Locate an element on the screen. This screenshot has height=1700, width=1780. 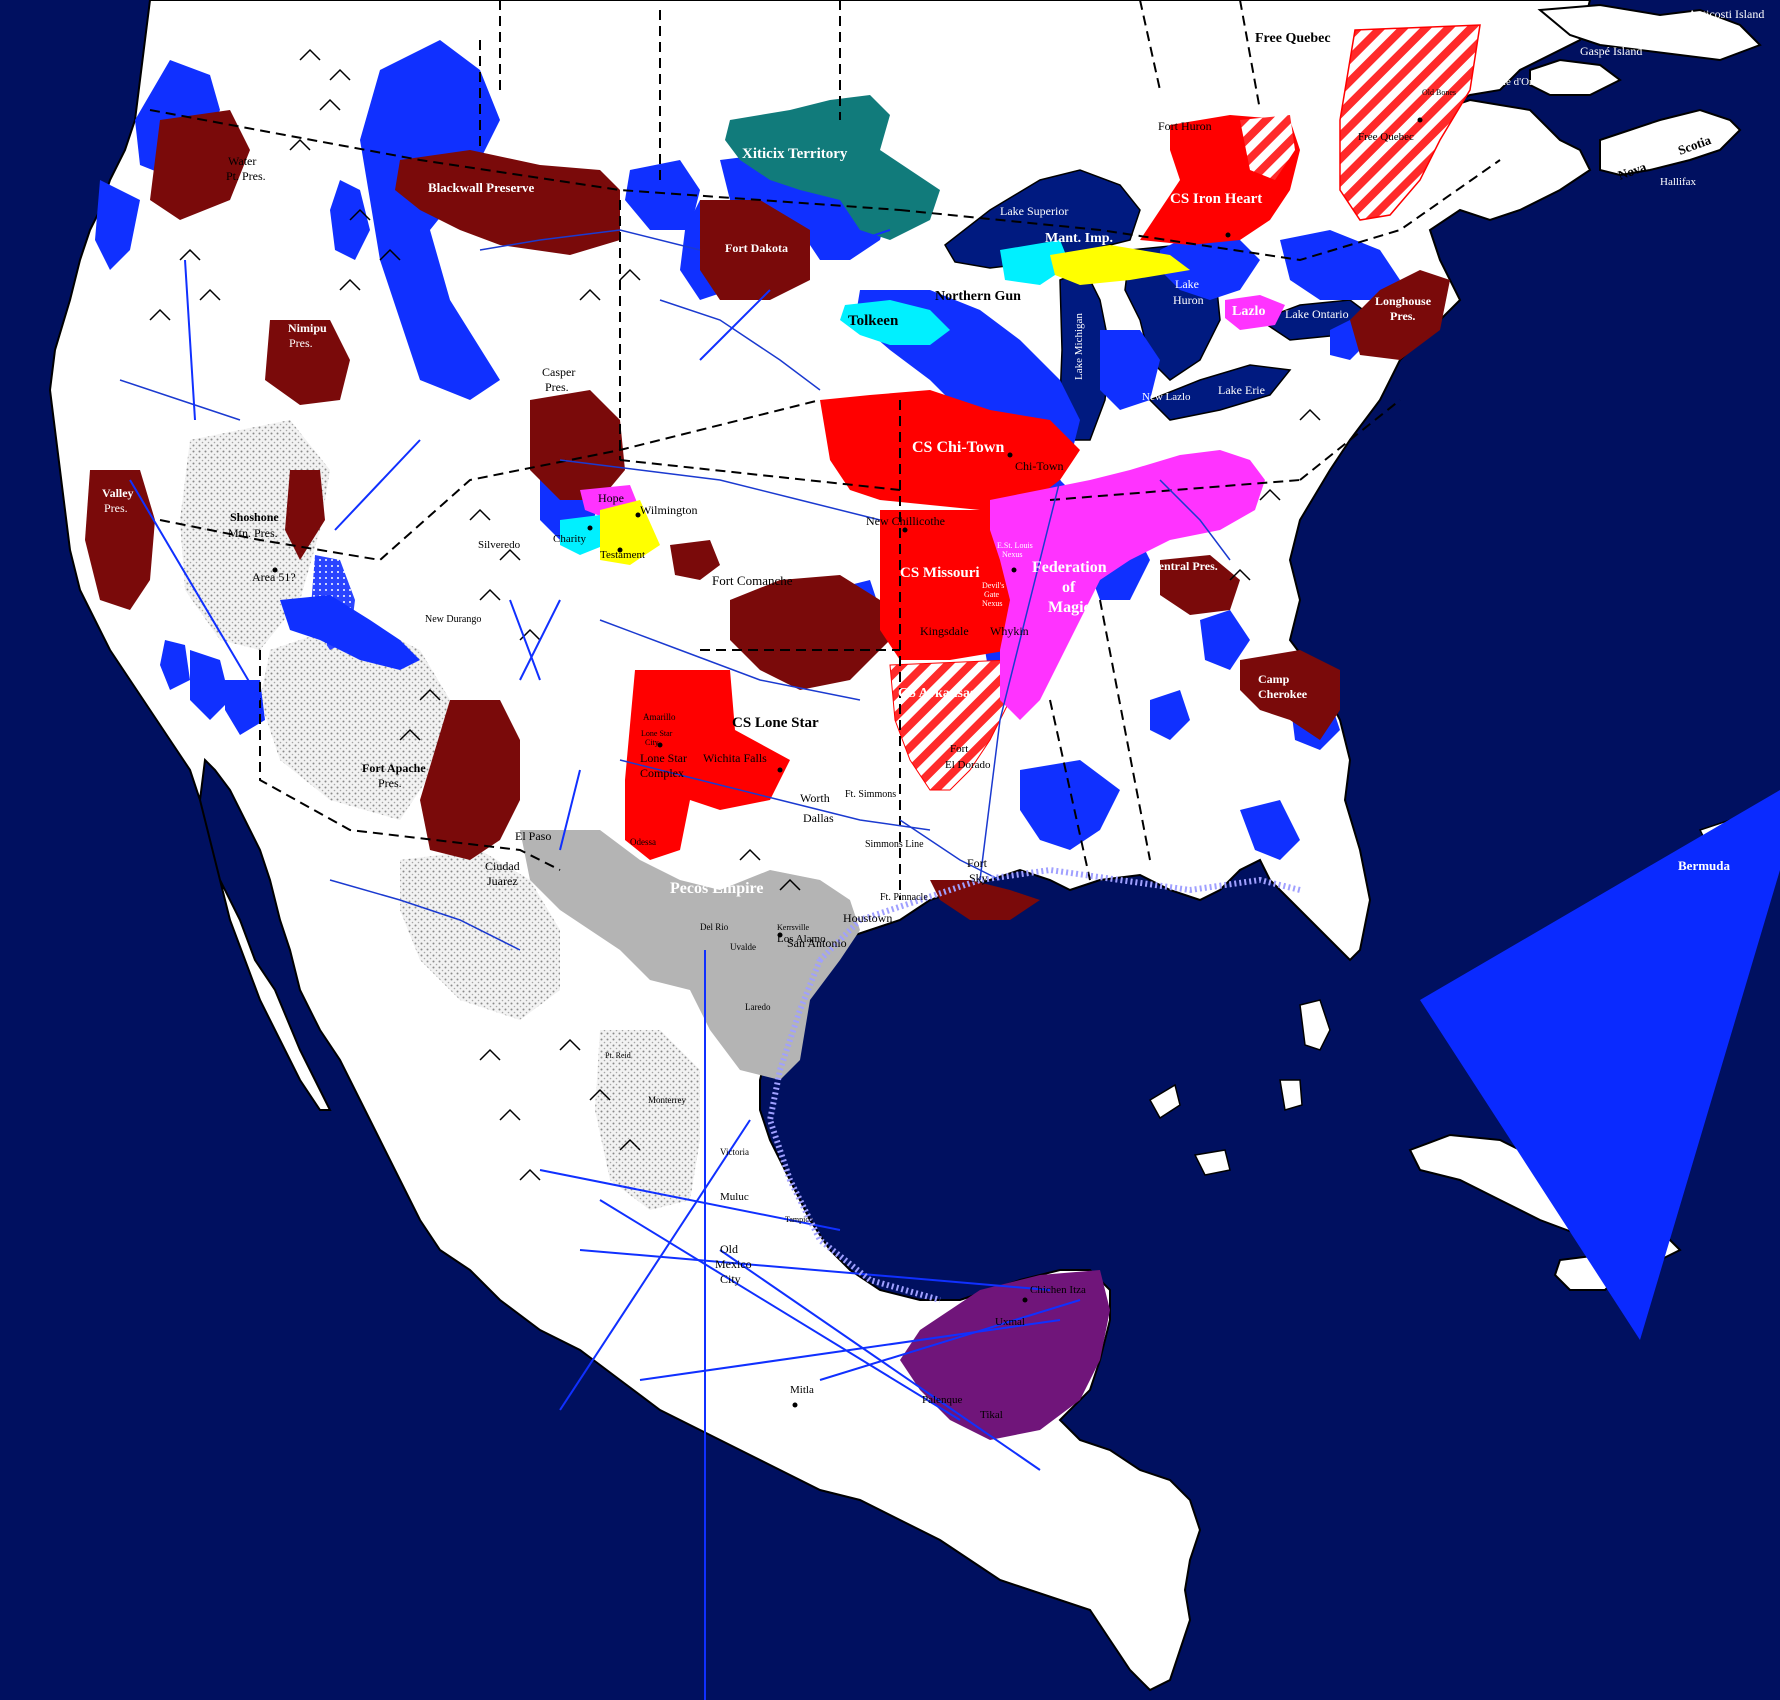
label-dallas: Dallas is located at coordinates (818, 818).